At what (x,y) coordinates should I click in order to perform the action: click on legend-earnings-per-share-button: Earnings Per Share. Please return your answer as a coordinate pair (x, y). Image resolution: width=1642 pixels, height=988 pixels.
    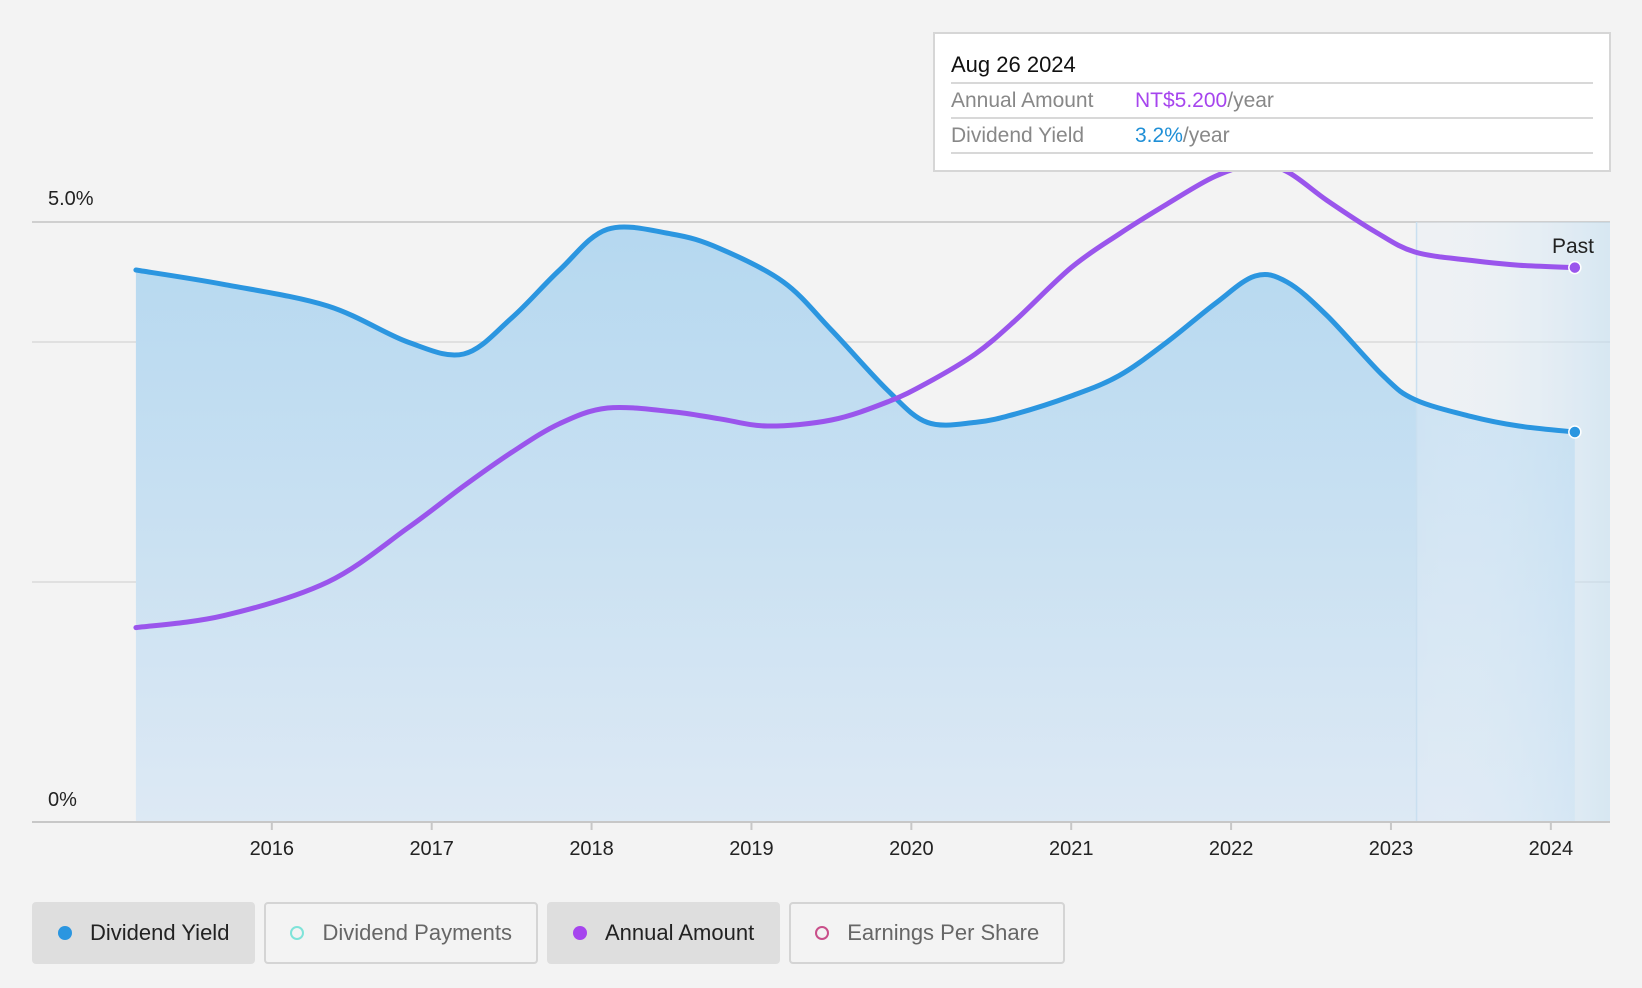
    Looking at the image, I should click on (927, 933).